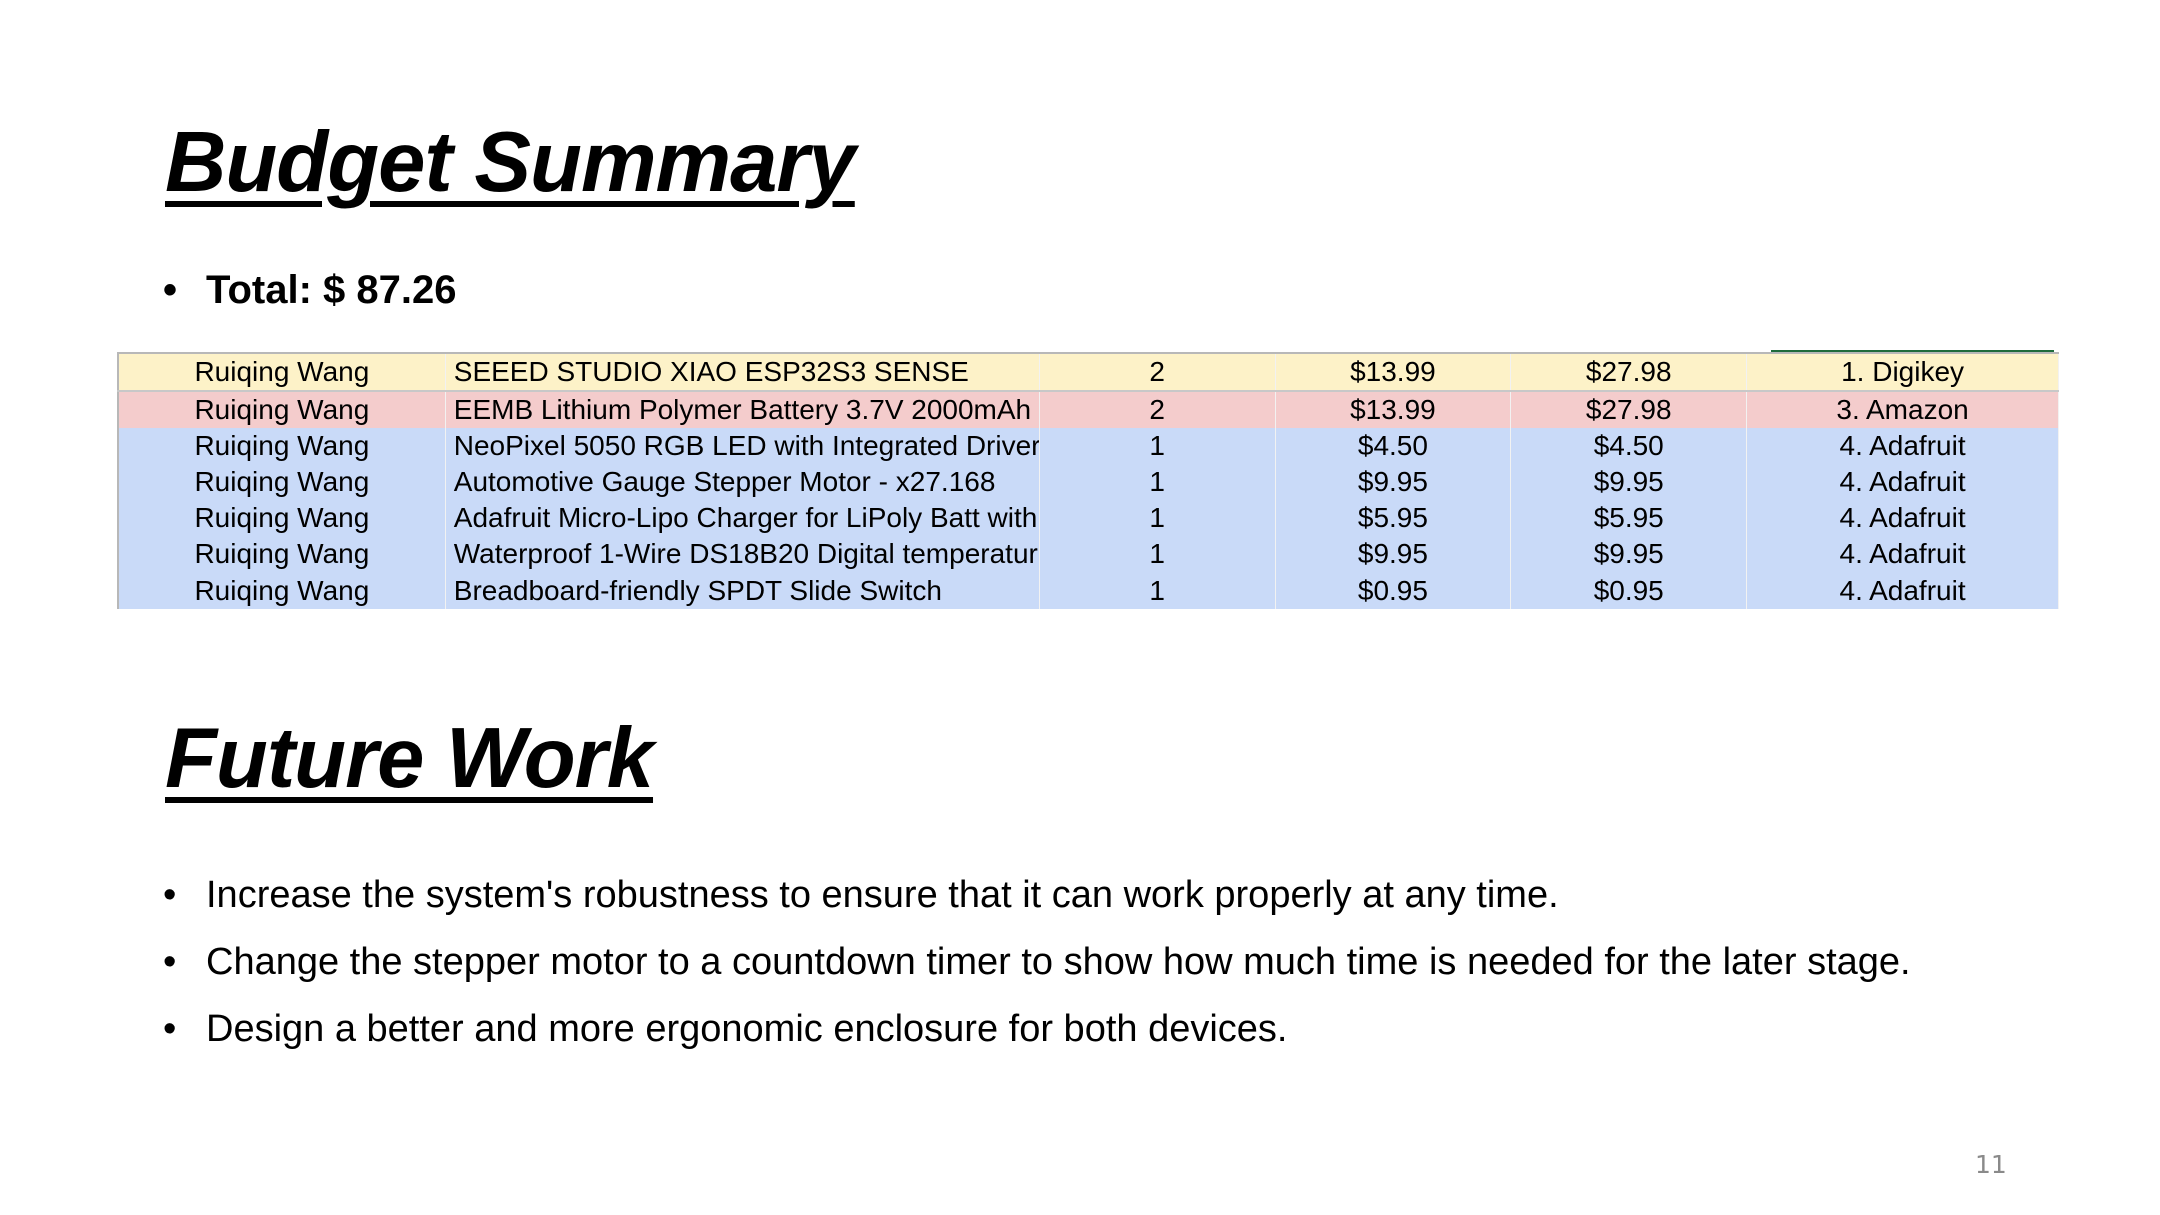 The image size is (2160, 1215). What do you see at coordinates (1629, 518) in the screenshot?
I see `total-cell: $5.95` at bounding box center [1629, 518].